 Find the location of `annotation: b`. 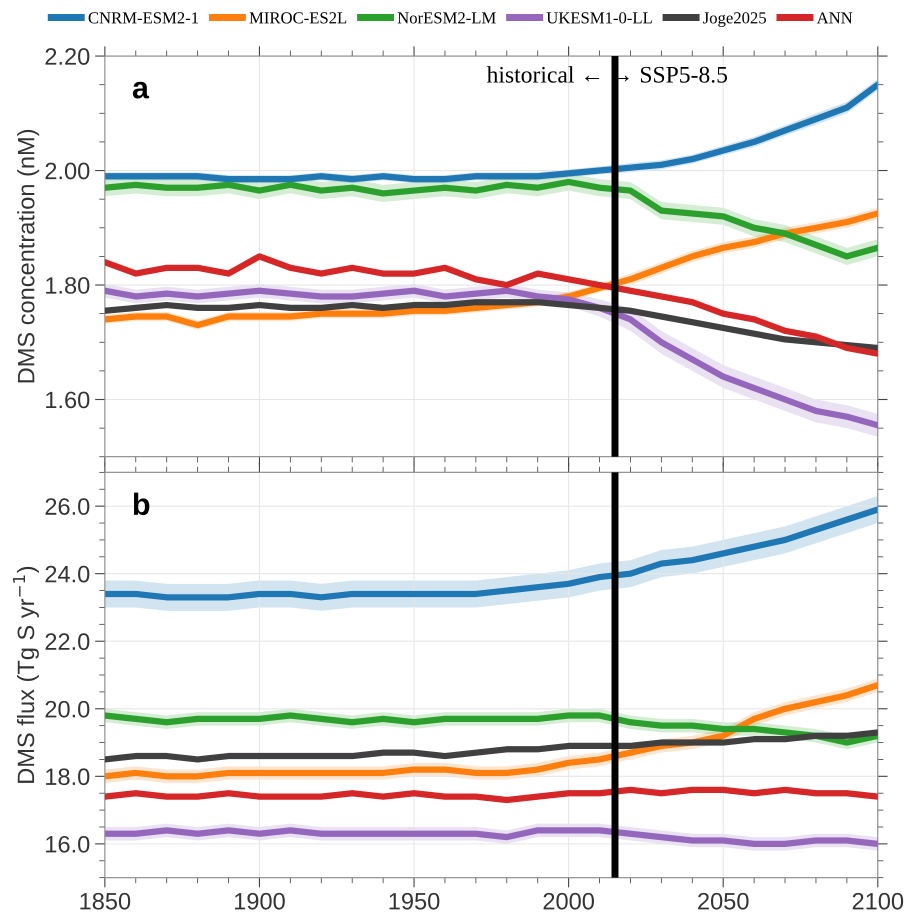

annotation: b is located at coordinates (142, 504).